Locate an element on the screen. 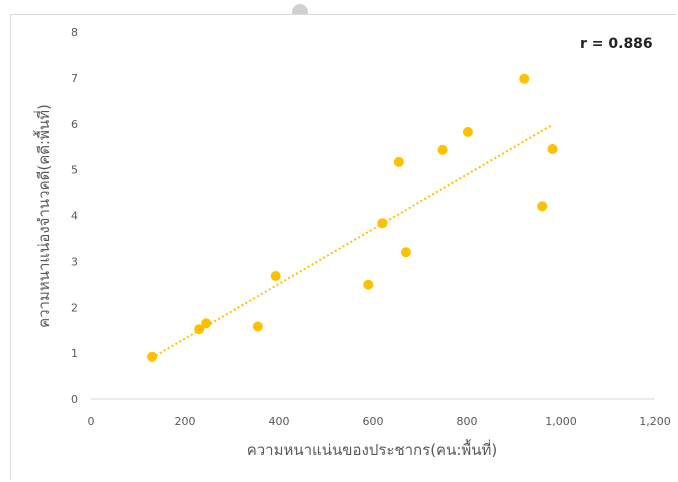 This screenshot has height=482, width=678. x-tick-label: 1,000 is located at coordinates (561, 421).